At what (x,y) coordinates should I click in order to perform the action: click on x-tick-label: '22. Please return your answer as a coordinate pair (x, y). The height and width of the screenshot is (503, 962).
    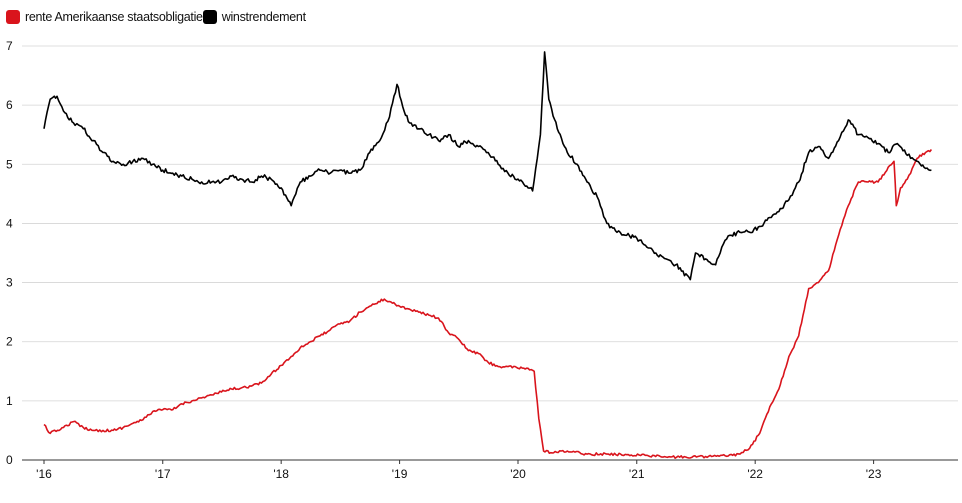
    Looking at the image, I should click on (755, 474).